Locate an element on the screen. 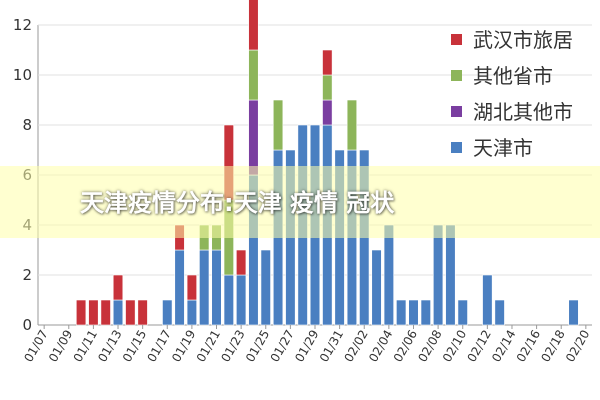  x-tick-label: 02/12 is located at coordinates (479, 346).